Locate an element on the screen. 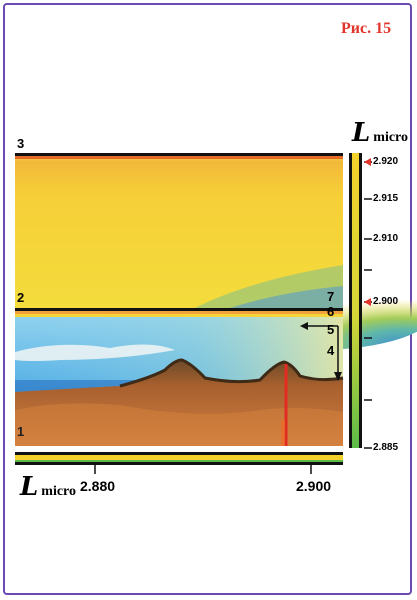 The width and height of the screenshot is (417, 600). marker-5: 5 is located at coordinates (331, 329).